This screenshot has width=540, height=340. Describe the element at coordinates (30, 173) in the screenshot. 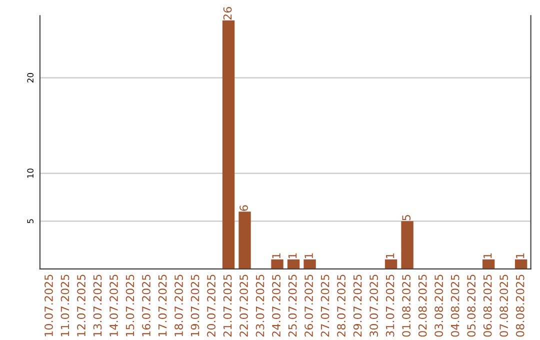

I see `y-tick-label: 10` at that location.